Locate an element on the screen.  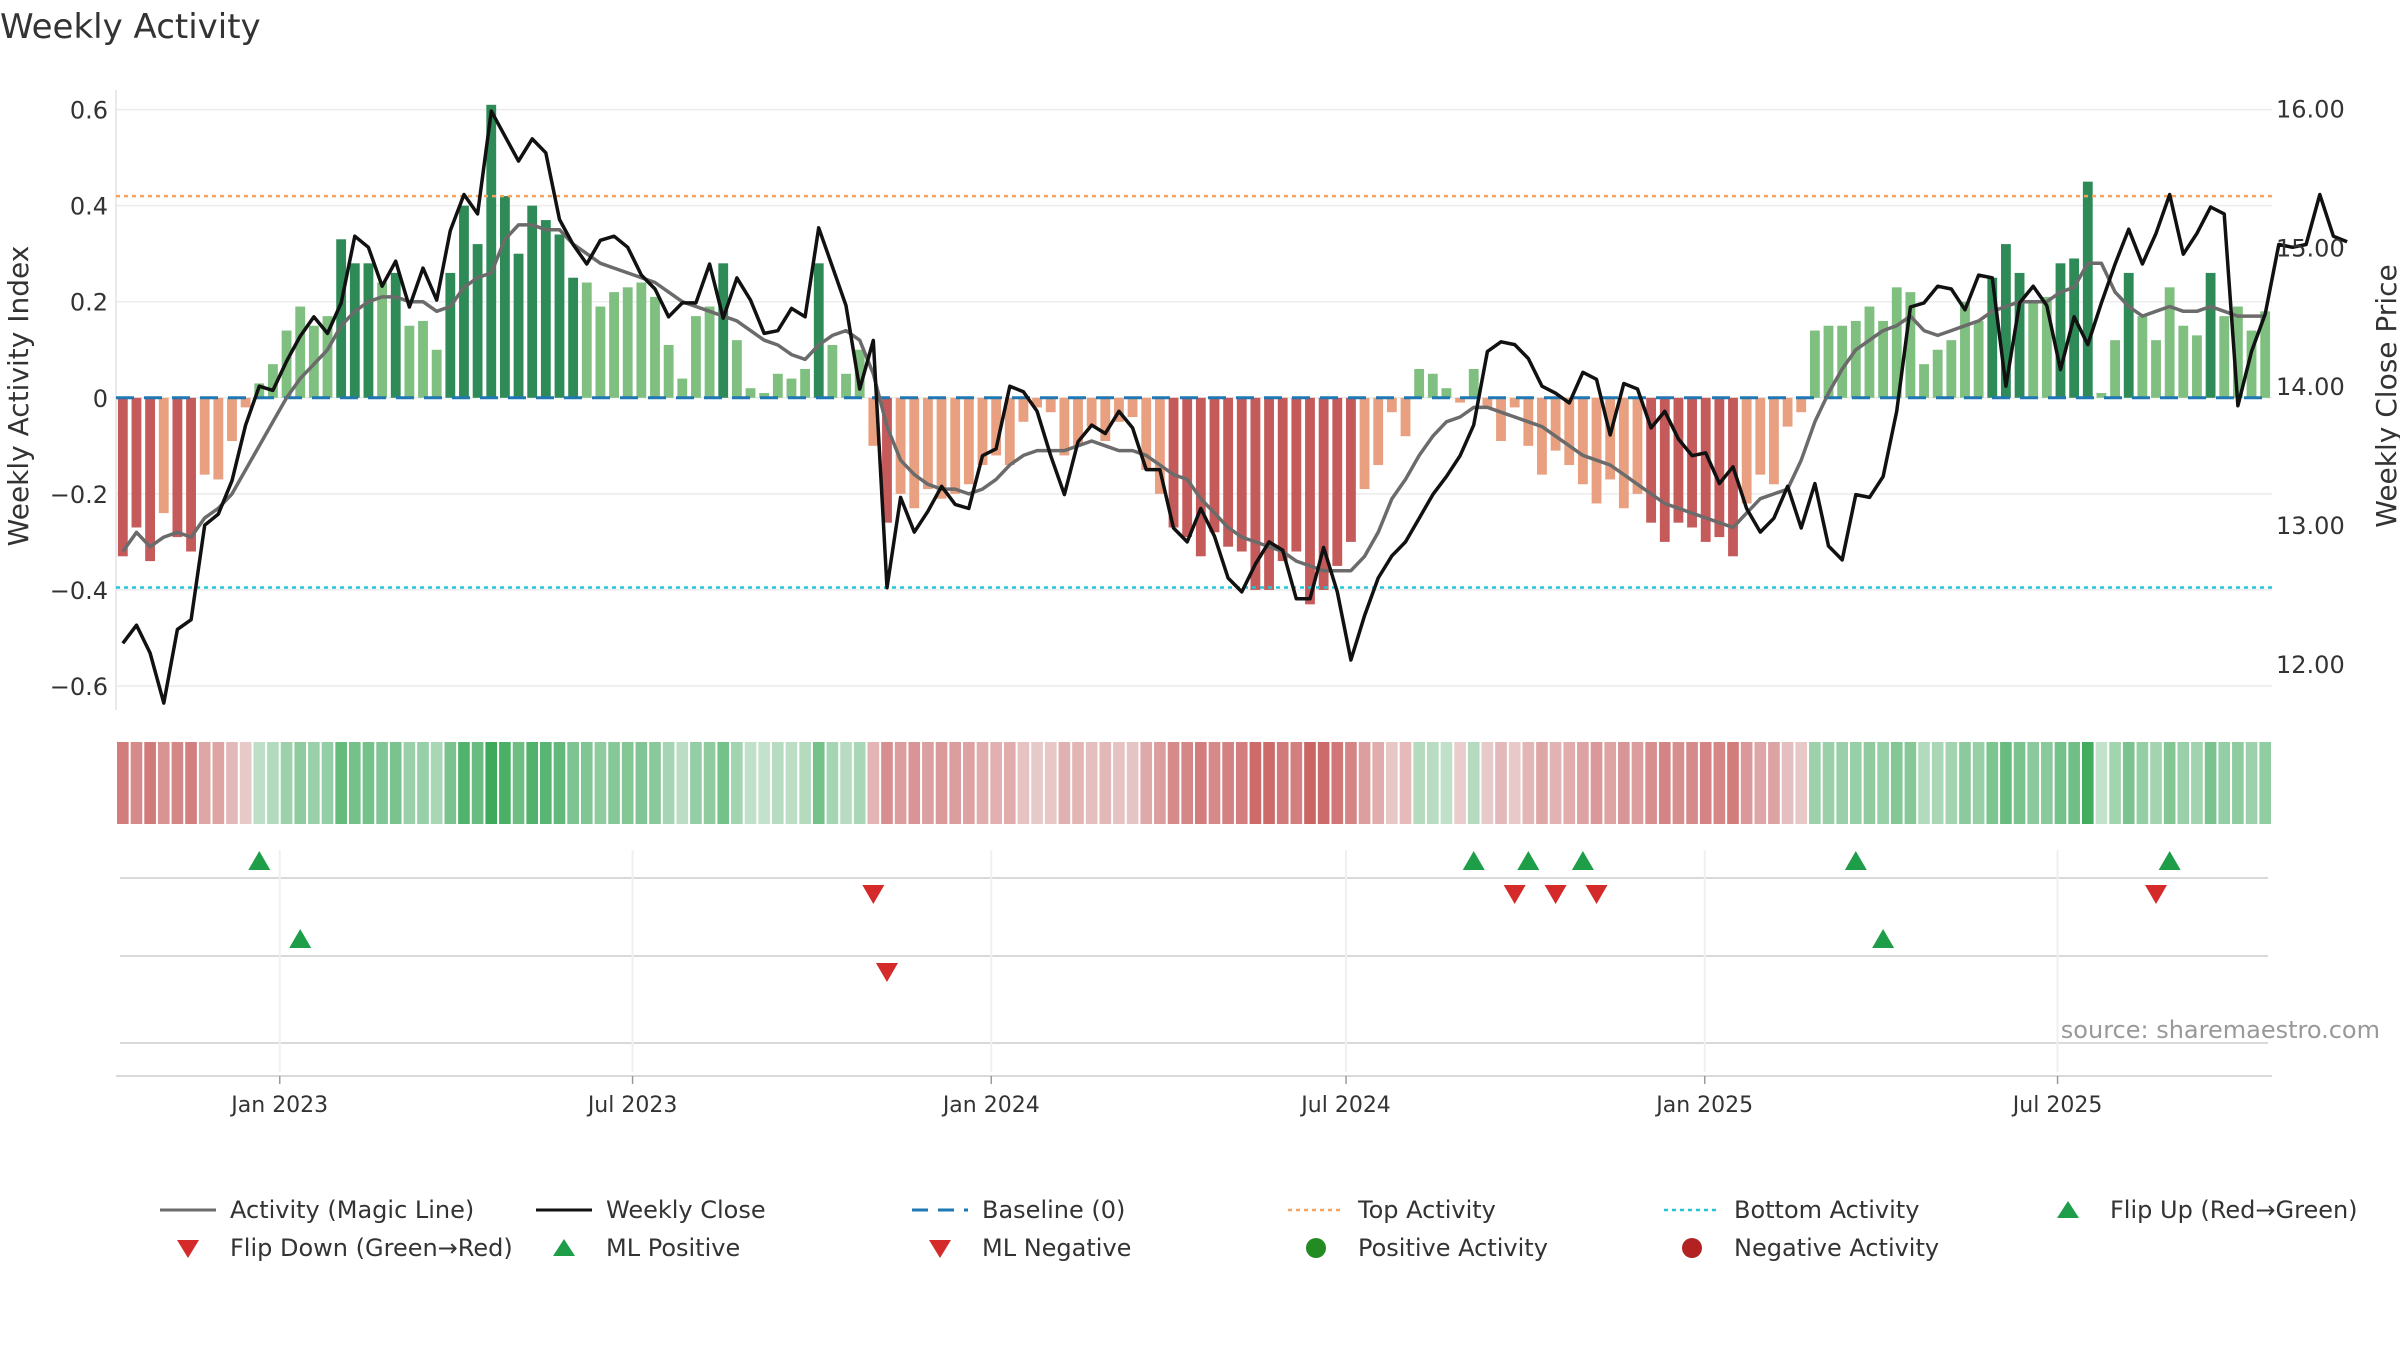
chart-title: Weekly Activity is located at coordinates (130, 27).